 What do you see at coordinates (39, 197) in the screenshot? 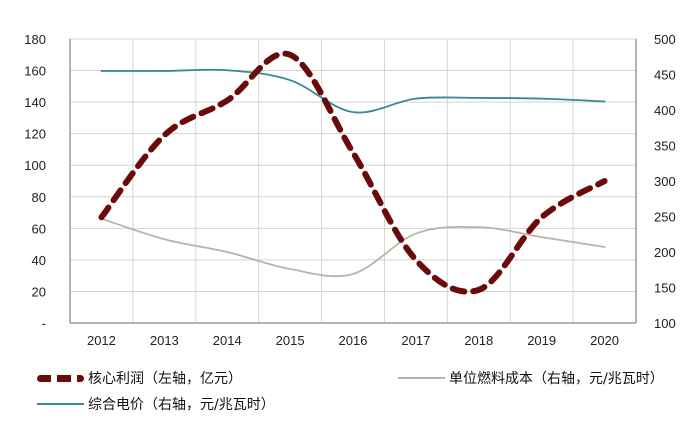
I see `left-axis-tick-label: 80` at bounding box center [39, 197].